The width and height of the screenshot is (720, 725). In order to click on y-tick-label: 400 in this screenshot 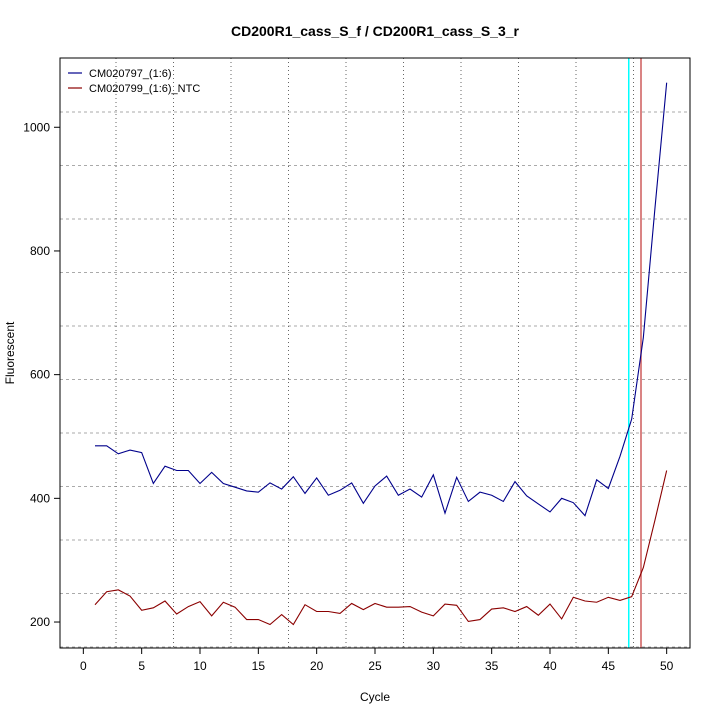, I will do `click(40, 498)`.